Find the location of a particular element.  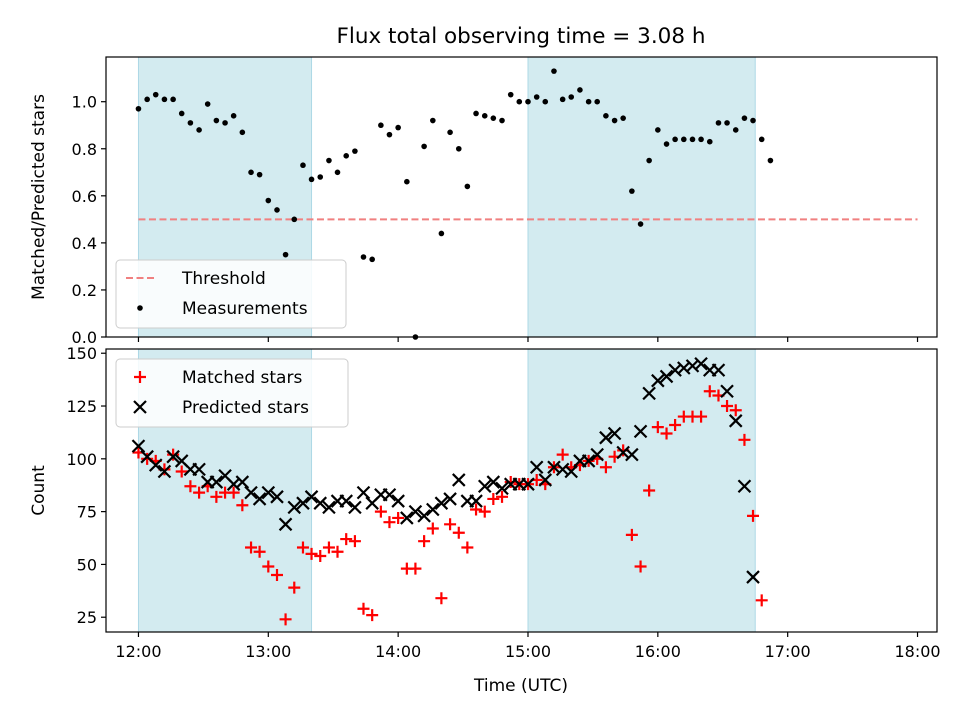

x-tick-label: 16:00 is located at coordinates (658, 651).